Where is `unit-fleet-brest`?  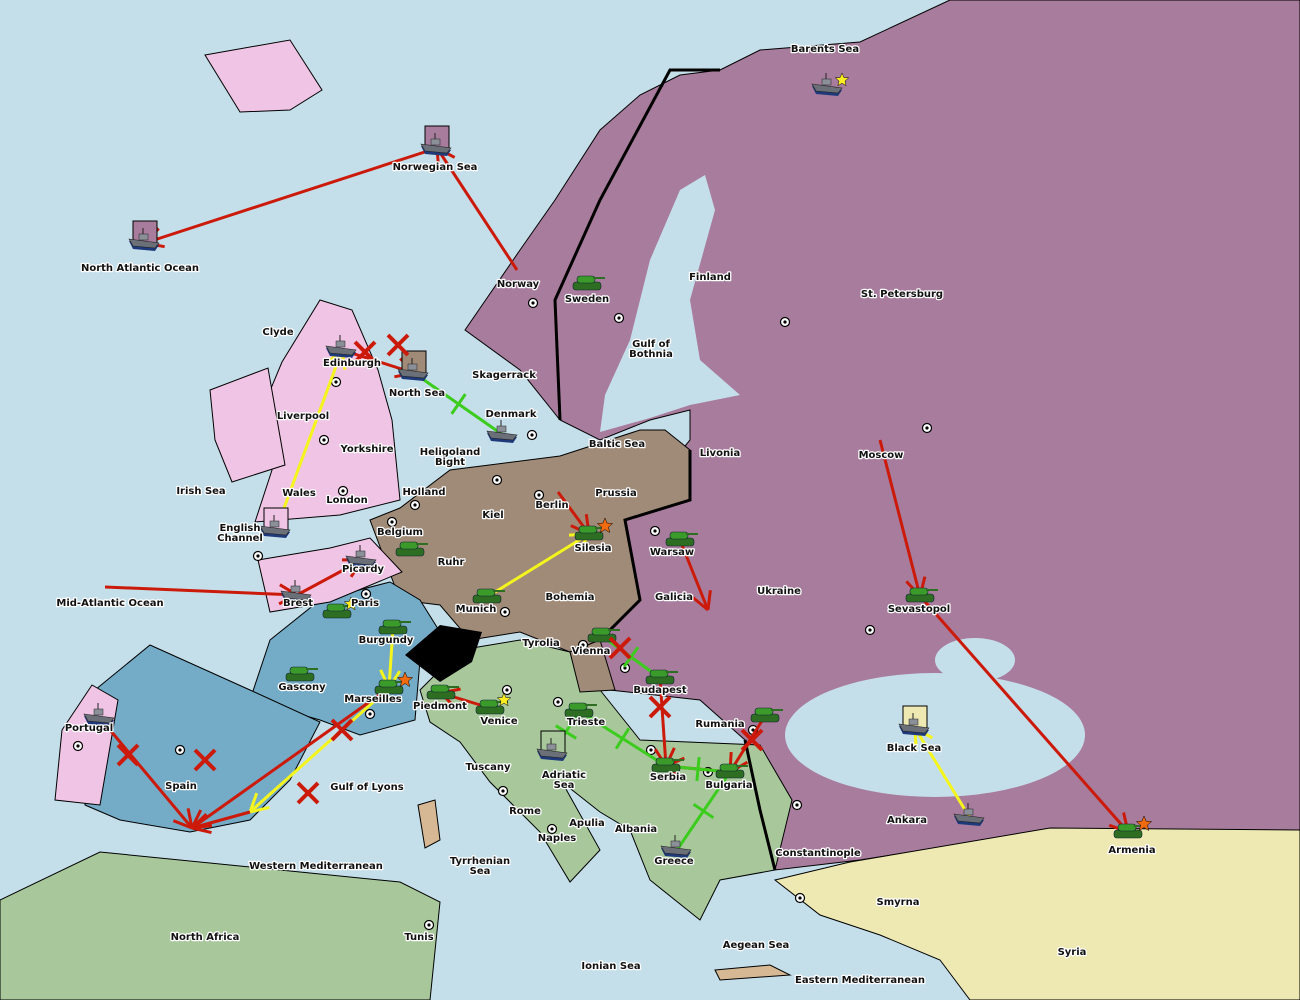 unit-fleet-brest is located at coordinates (296, 591).